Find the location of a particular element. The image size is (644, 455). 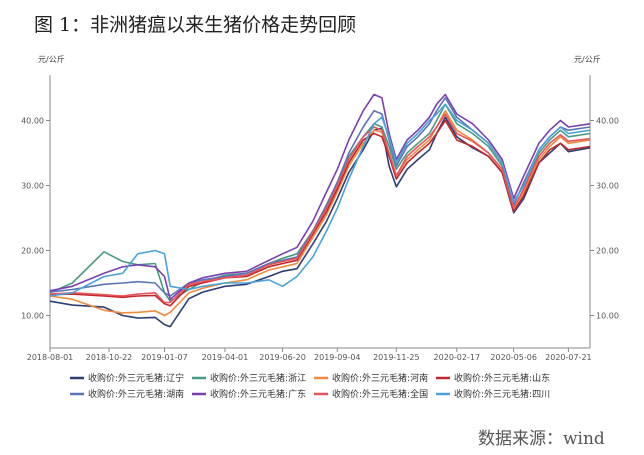

x-tick-label: 2018-10-22 is located at coordinates (109, 357).